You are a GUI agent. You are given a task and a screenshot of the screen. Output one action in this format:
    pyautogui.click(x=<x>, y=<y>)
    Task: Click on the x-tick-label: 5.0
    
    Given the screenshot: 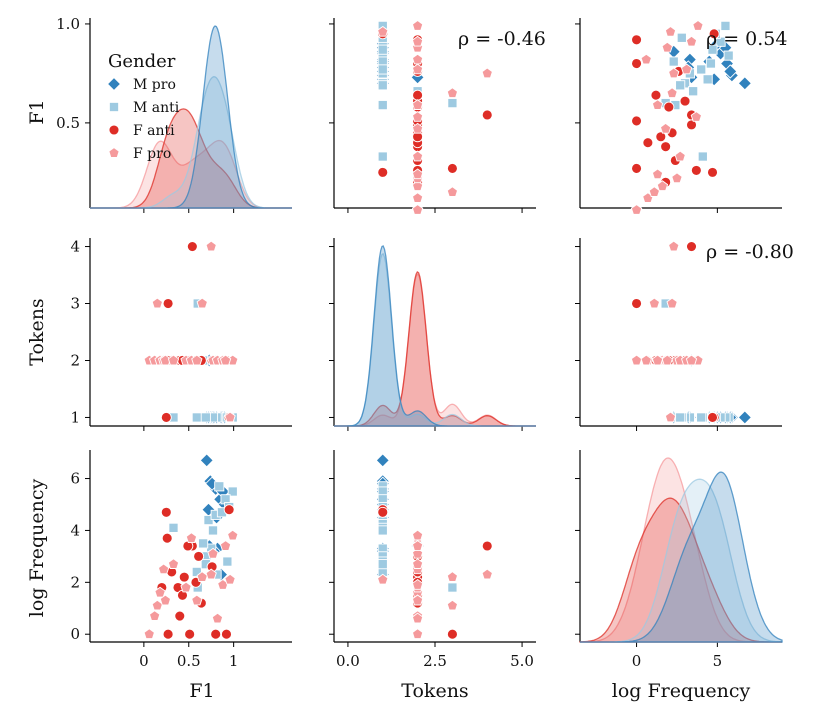 What is the action you would take?
    pyautogui.click(x=522, y=661)
    